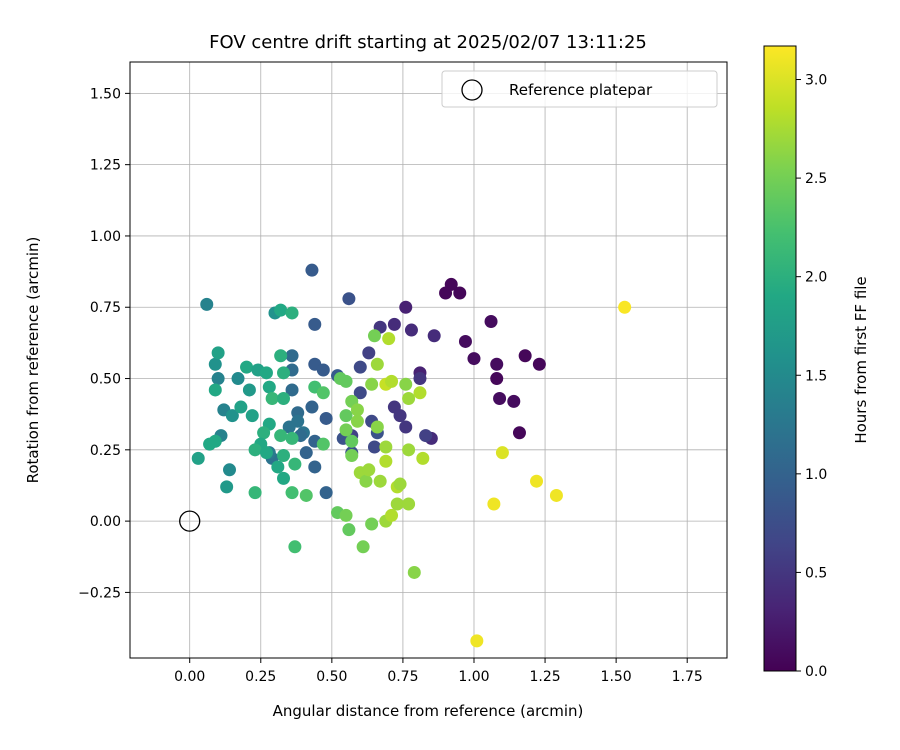  What do you see at coordinates (816, 672) in the screenshot?
I see `colorbar-tick-label: 0.0` at bounding box center [816, 672].